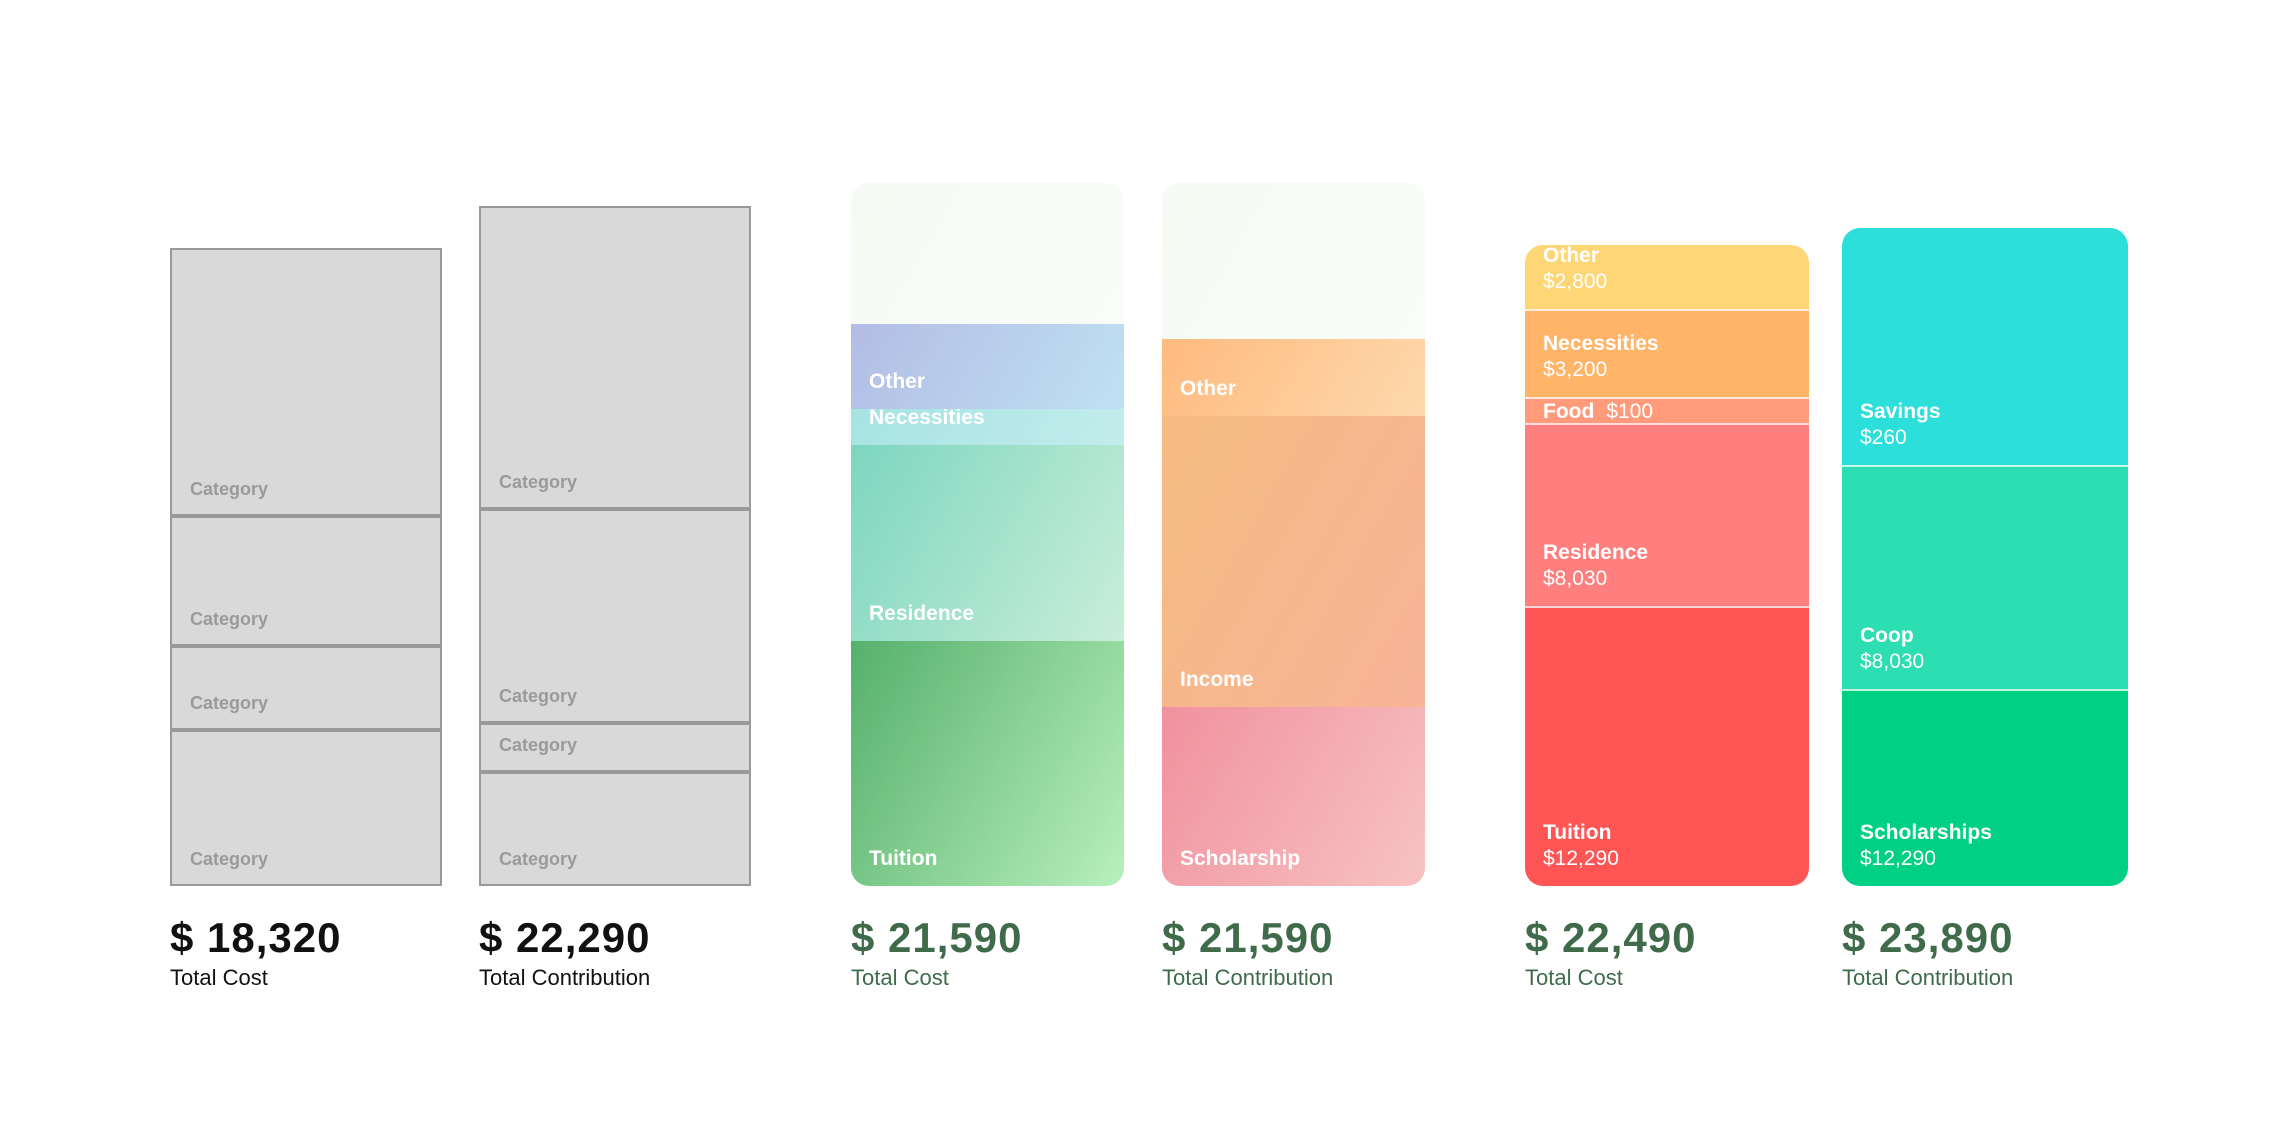  I want to click on segment-label: Other $2,800, so click(1575, 270).